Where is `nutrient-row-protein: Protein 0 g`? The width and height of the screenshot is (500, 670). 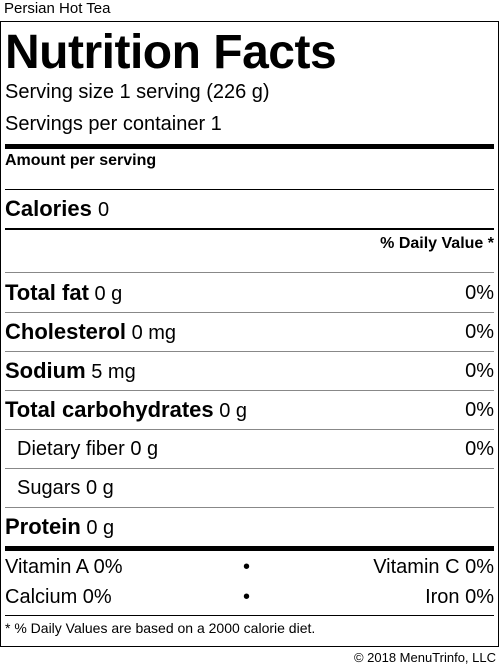
nutrient-row-protein: Protein 0 g is located at coordinates (249, 527).